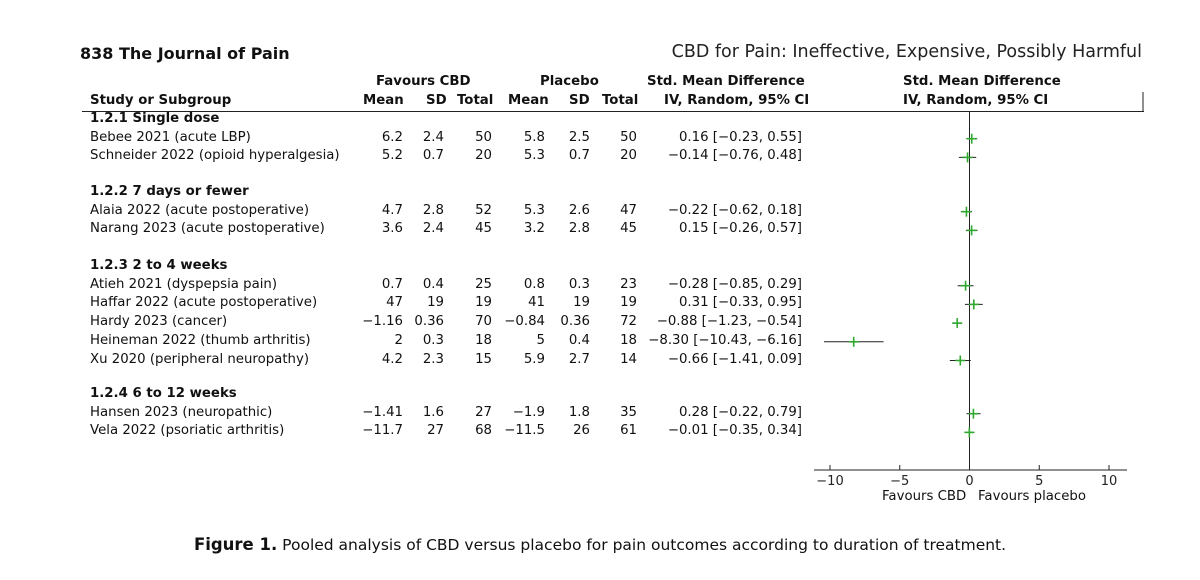  Describe the element at coordinates (382, 431) in the screenshot. I see `cell-m1: −11.7` at that location.